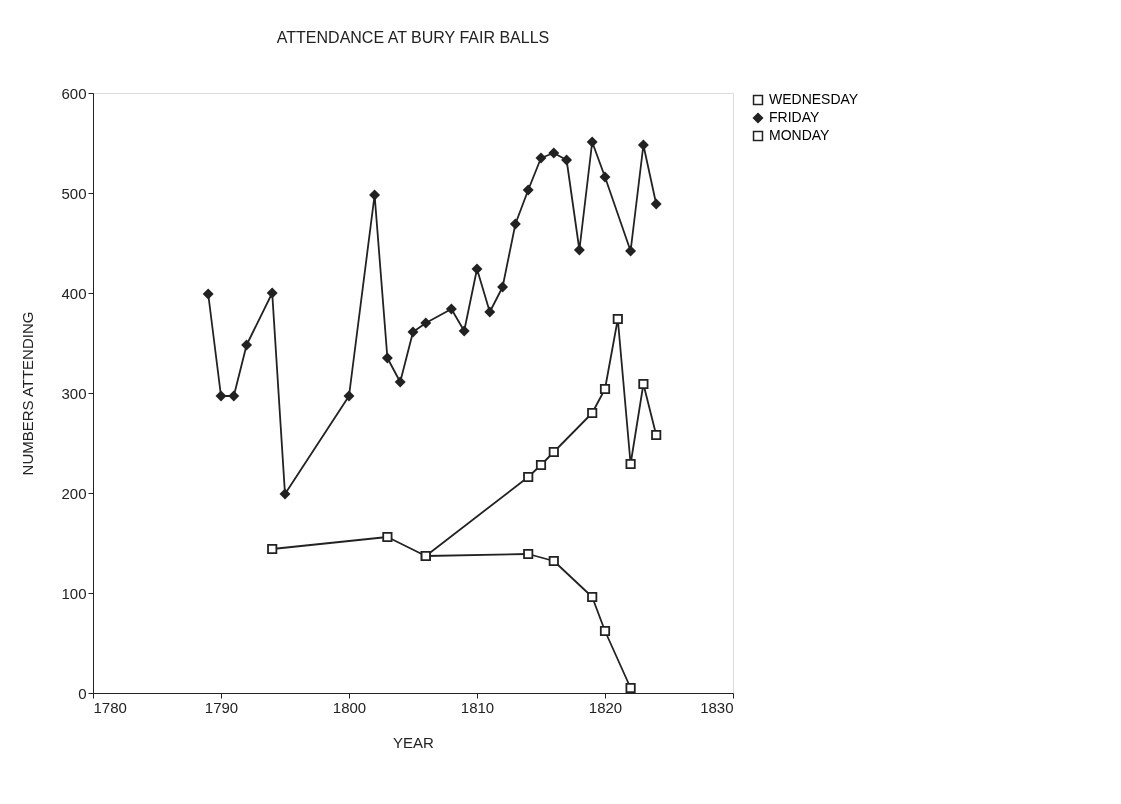 This screenshot has width=1121, height=804. What do you see at coordinates (349, 707) in the screenshot?
I see `x-tick-label: 1800` at bounding box center [349, 707].